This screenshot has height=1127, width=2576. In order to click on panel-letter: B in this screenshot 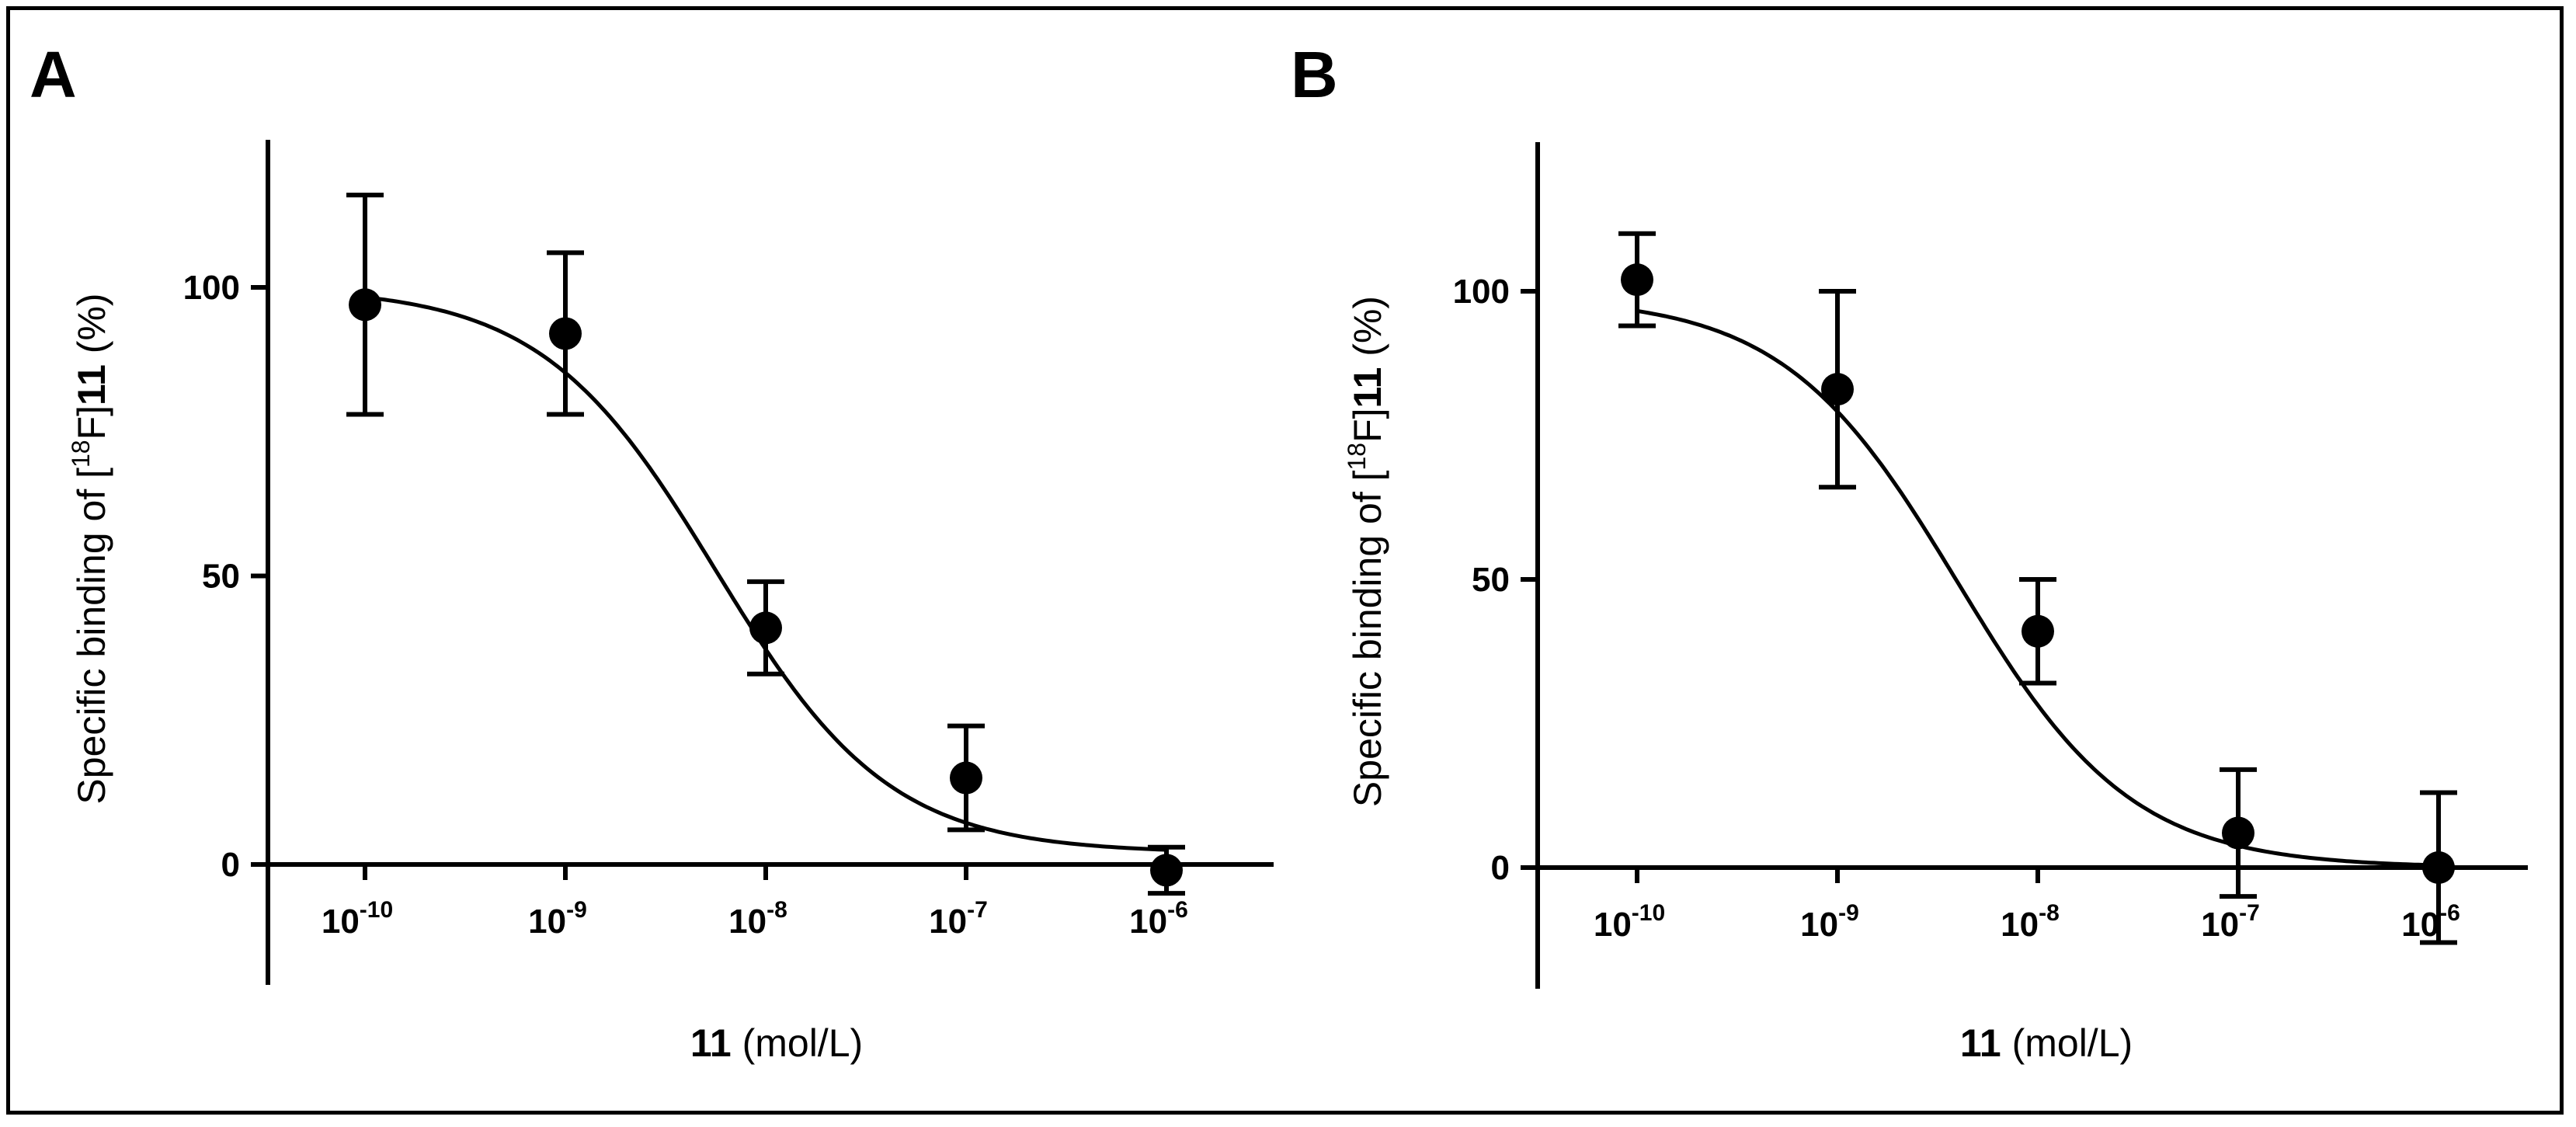, I will do `click(1314, 74)`.